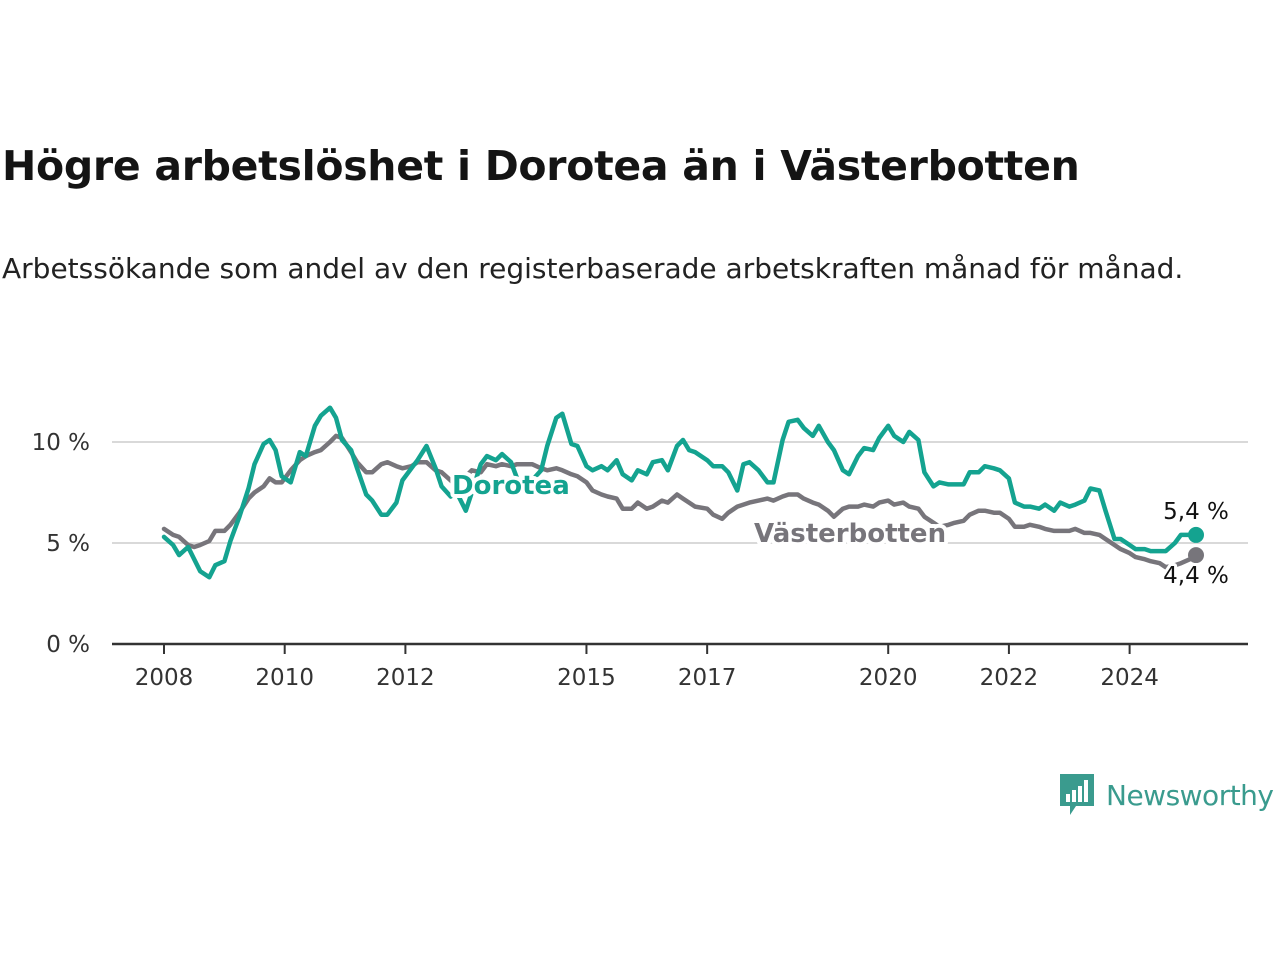  What do you see at coordinates (586, 678) in the screenshot?
I see `x-tick-label: 2015` at bounding box center [586, 678].